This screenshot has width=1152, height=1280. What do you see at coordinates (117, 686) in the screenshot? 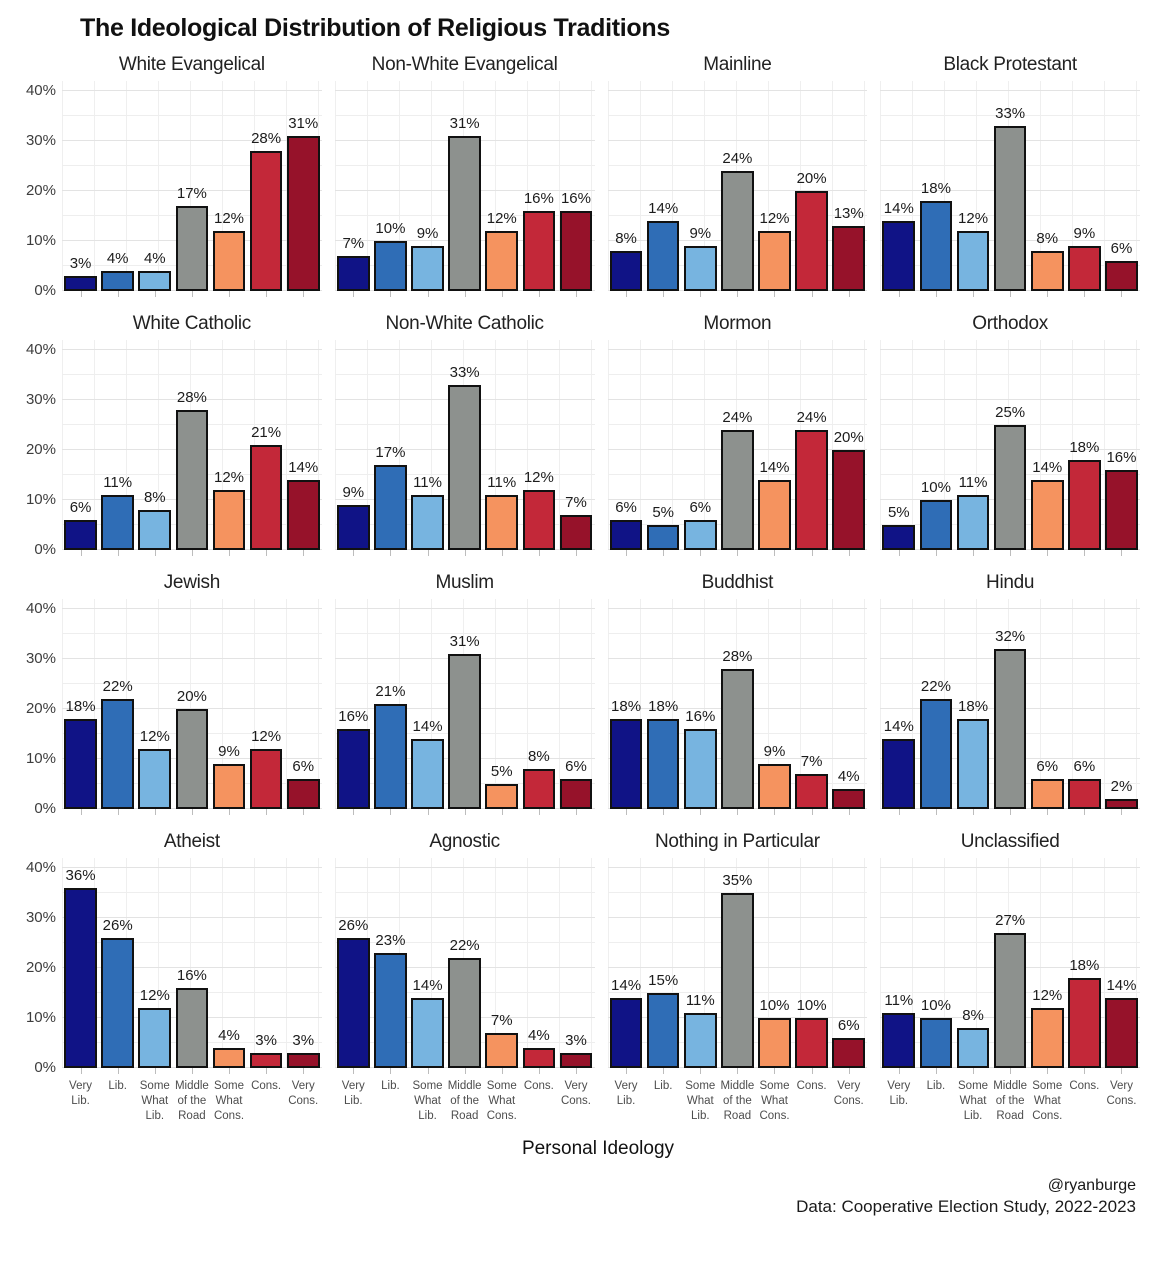
I see `bar-value-label: 22%` at bounding box center [117, 686].